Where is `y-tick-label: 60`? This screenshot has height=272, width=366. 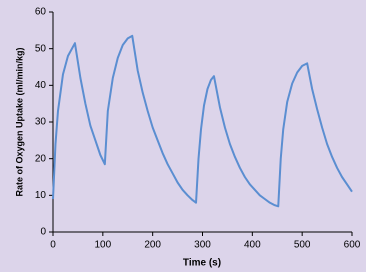 y-tick-label: 60 is located at coordinates (41, 12).